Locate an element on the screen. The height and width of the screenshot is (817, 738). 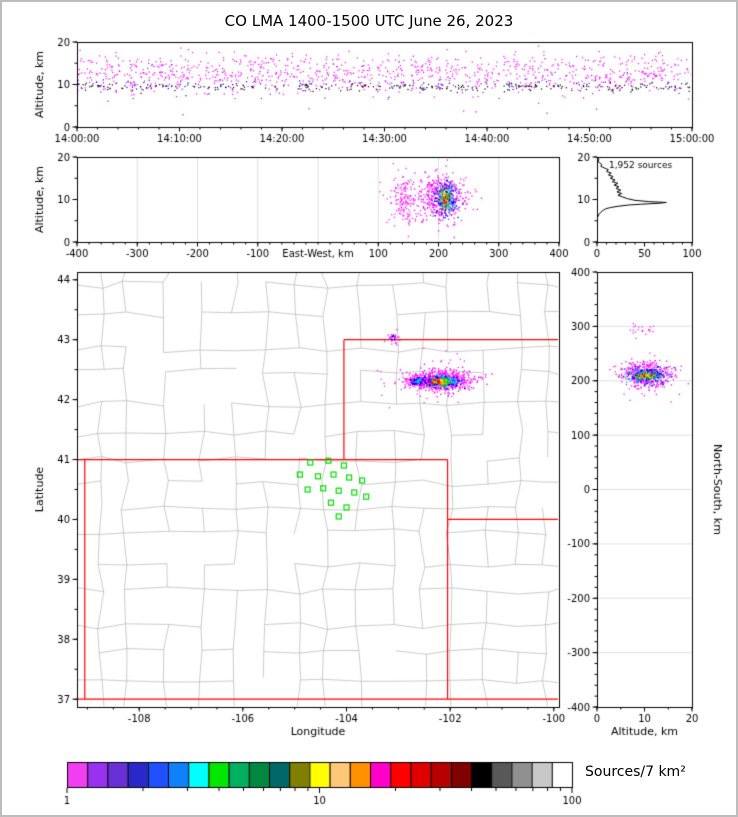
colorbar-panel is located at coordinates (369, 782).